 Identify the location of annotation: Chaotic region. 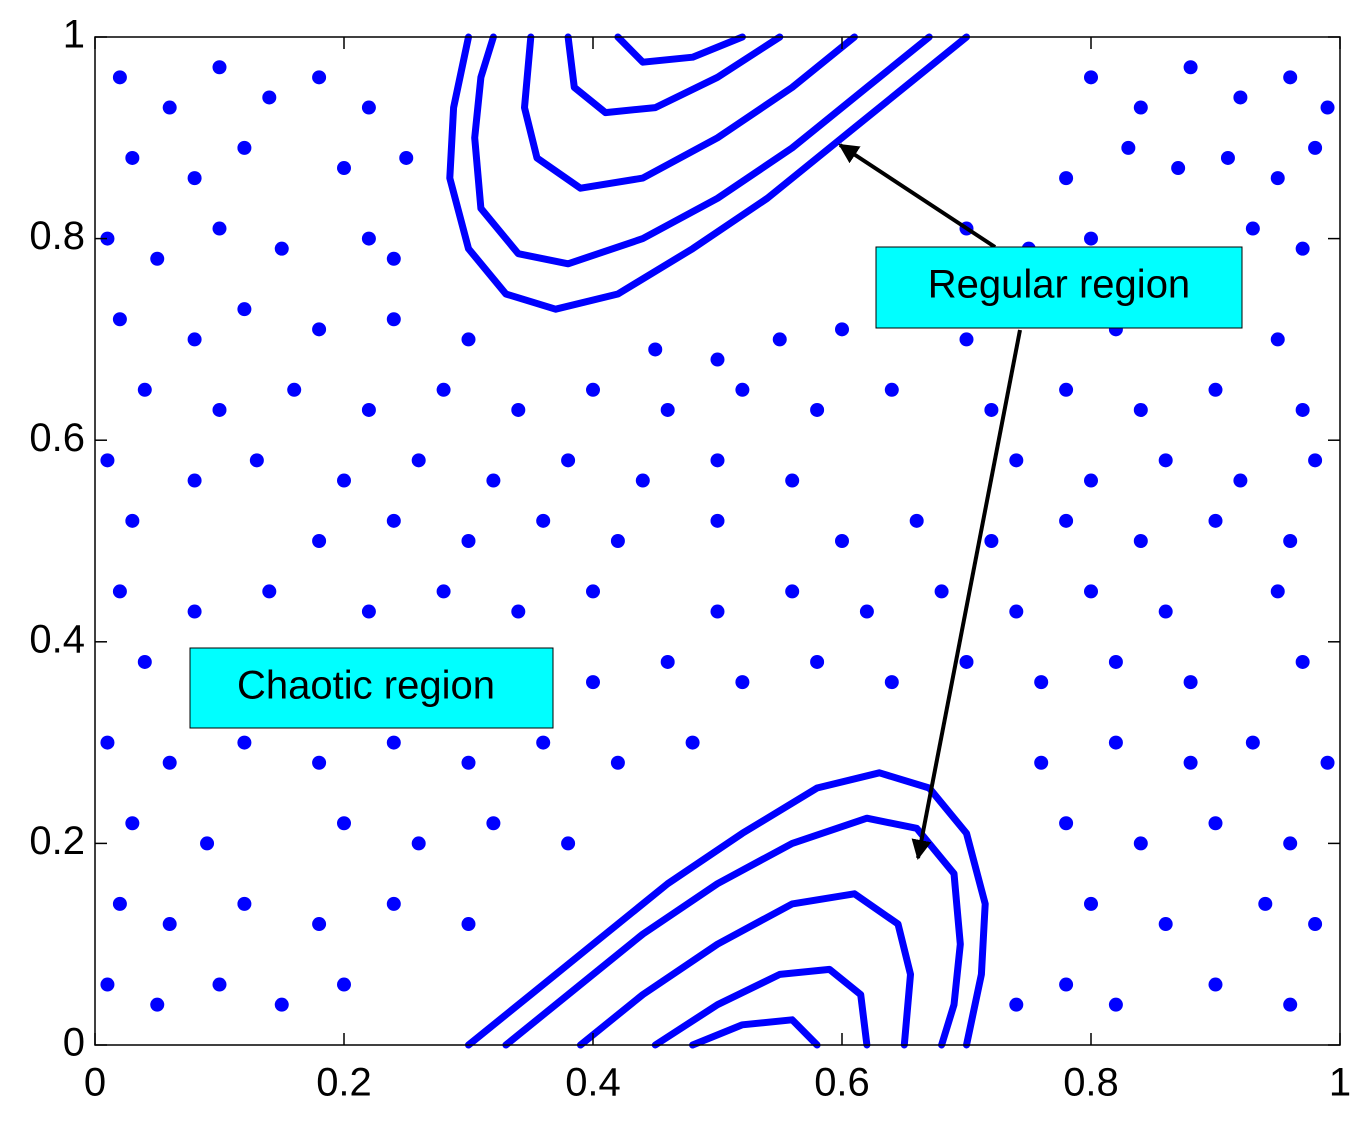
(366, 686).